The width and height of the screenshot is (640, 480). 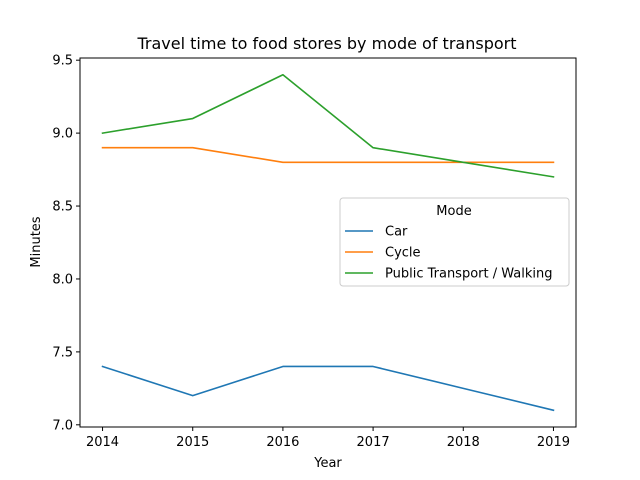 I want to click on x-tick-label: 2015, so click(x=192, y=442).